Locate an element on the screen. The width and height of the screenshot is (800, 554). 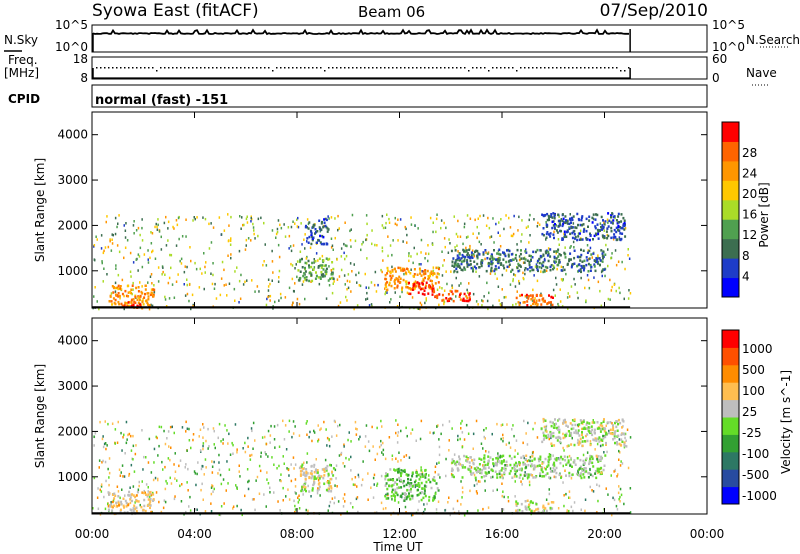
y-tick-label: 3000 is located at coordinates (72, 386).